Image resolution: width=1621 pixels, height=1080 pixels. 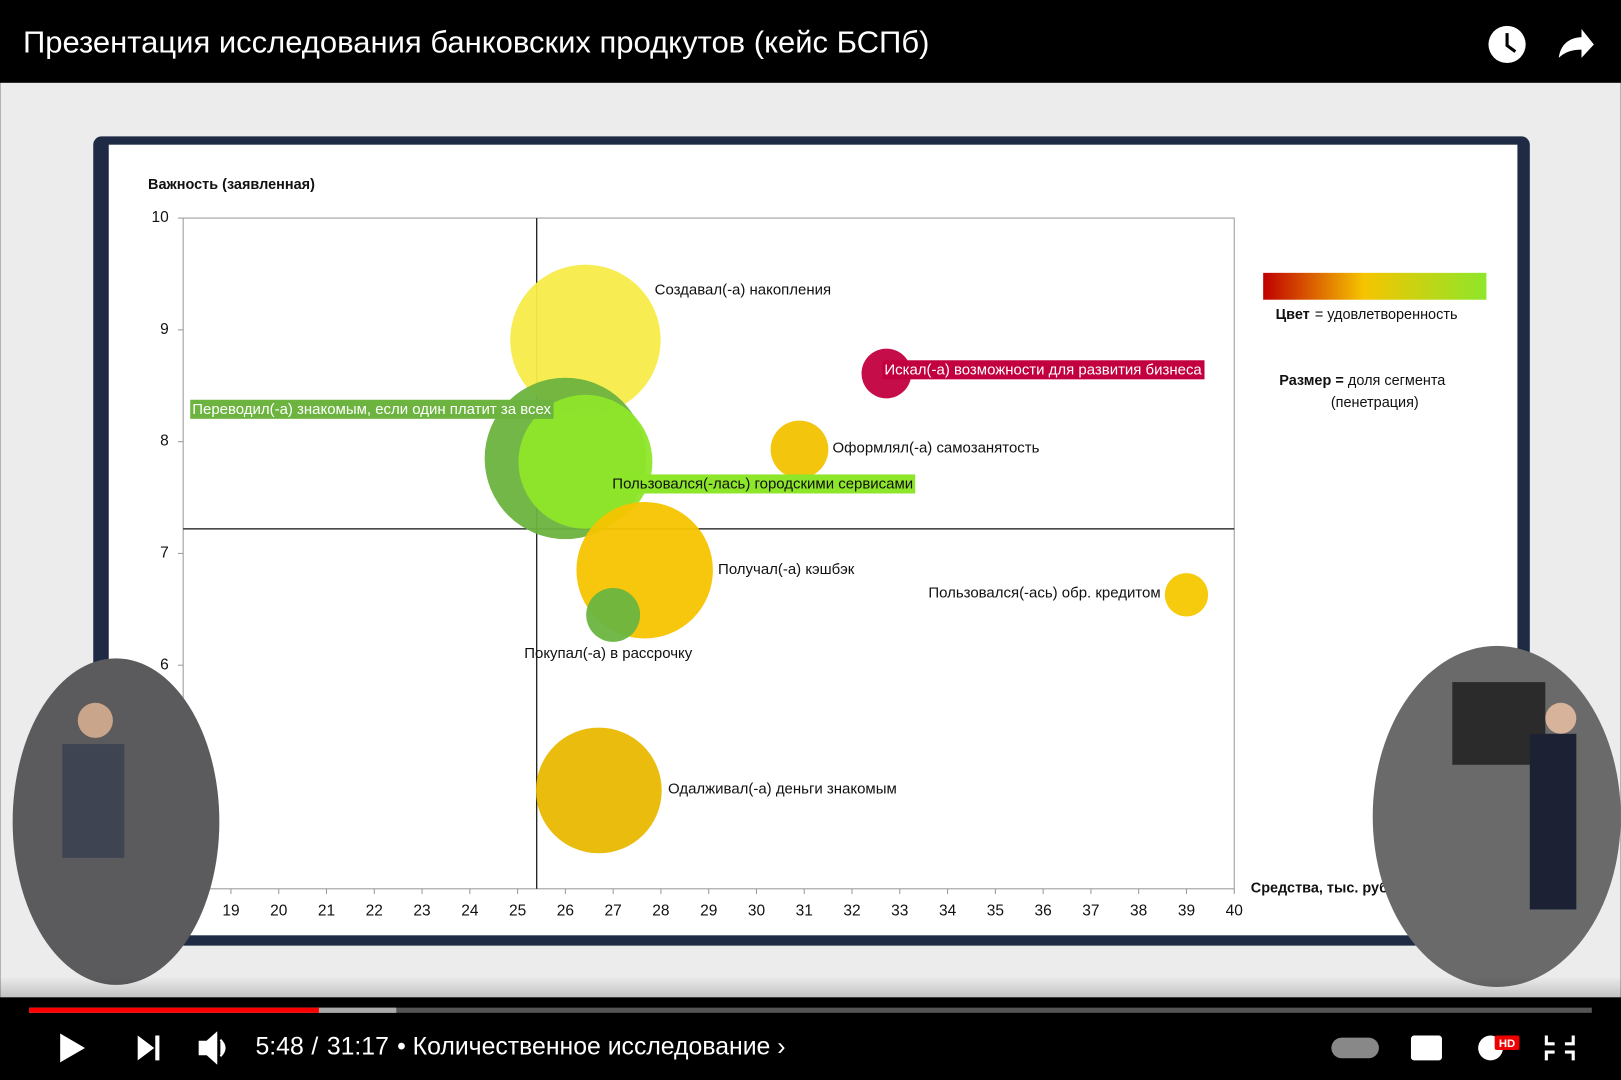 I want to click on title-bar, so click(x=810, y=41).